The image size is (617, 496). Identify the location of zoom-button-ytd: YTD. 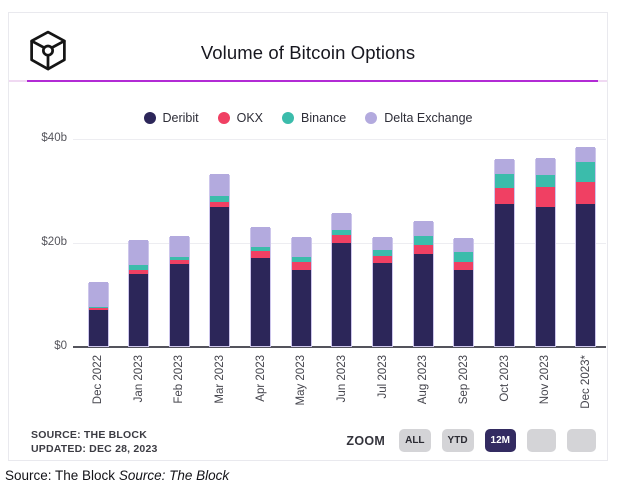
(457, 440).